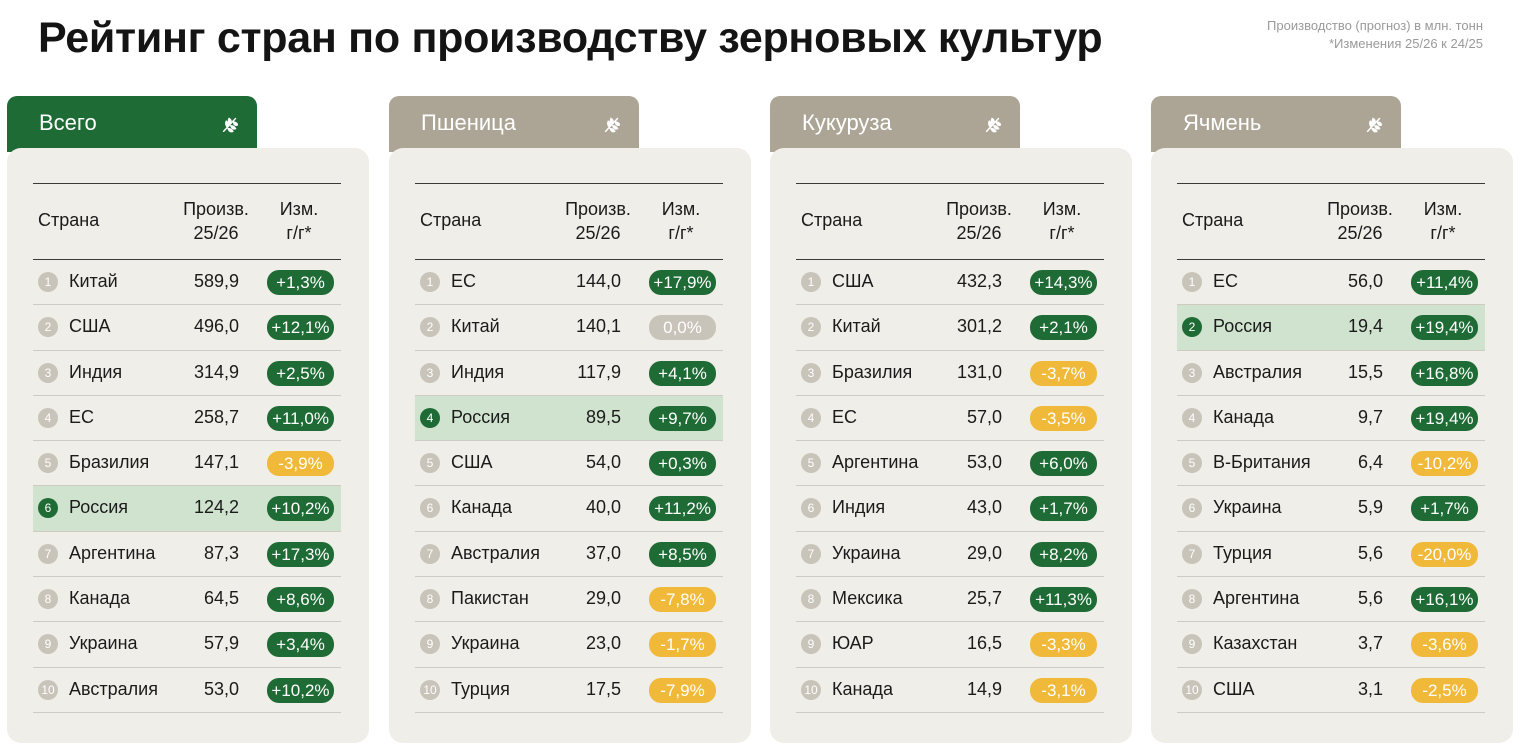 The height and width of the screenshot is (748, 1519). What do you see at coordinates (1365, 326) in the screenshot?
I see `production-value: 19,4` at bounding box center [1365, 326].